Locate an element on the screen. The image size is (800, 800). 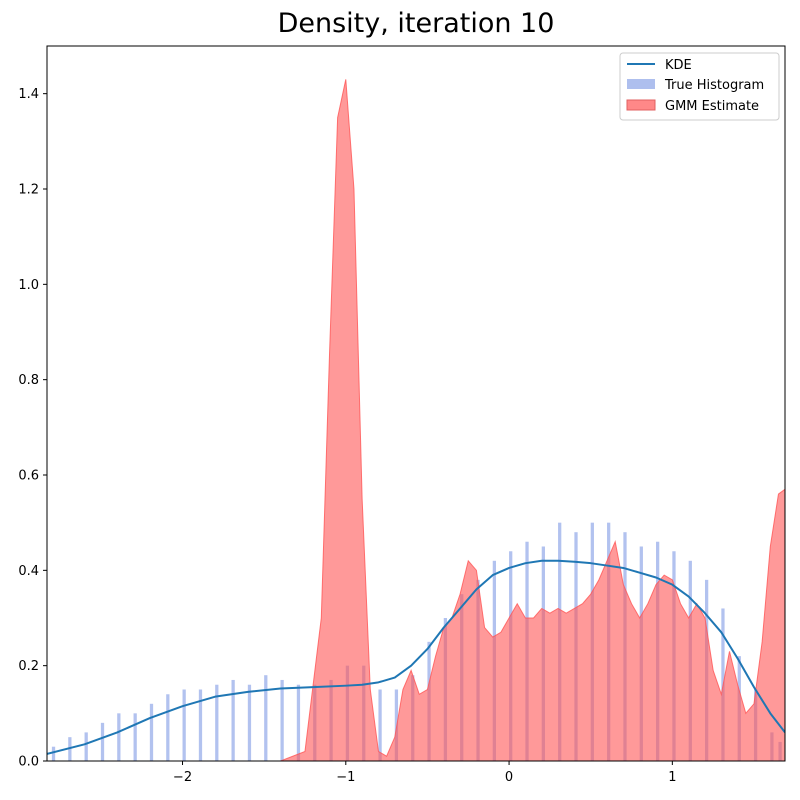
legend: KDE True Histogram GMM Estimate is located at coordinates (699, 86).